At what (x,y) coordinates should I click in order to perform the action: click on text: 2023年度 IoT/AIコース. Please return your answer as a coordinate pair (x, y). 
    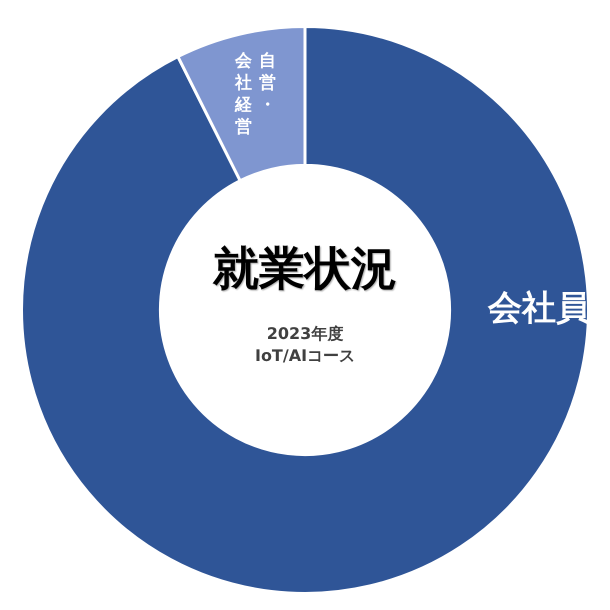
    Looking at the image, I should click on (305, 345).